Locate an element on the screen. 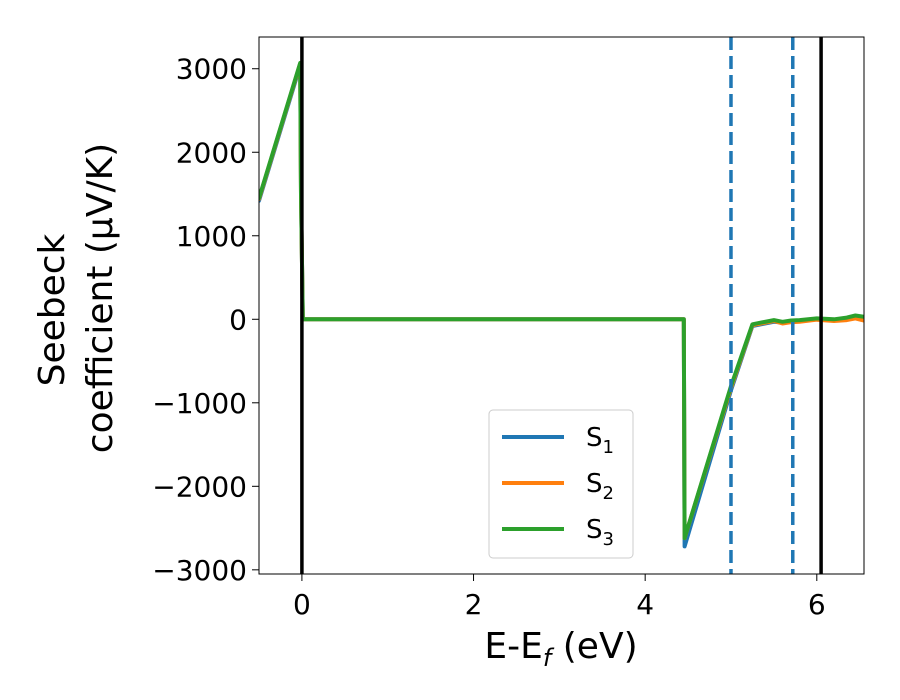  y-axis-title: Seebeck coefficient (μV/K) is located at coordinates (76, 298).